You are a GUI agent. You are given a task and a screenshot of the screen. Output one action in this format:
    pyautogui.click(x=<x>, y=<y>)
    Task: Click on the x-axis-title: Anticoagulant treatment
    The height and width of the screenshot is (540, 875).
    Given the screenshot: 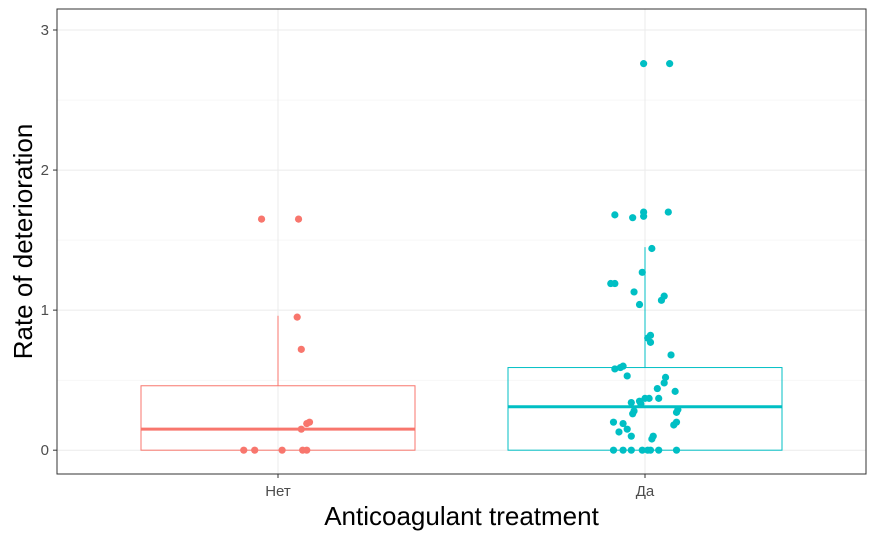 What is the action you would take?
    pyautogui.click(x=461, y=516)
    